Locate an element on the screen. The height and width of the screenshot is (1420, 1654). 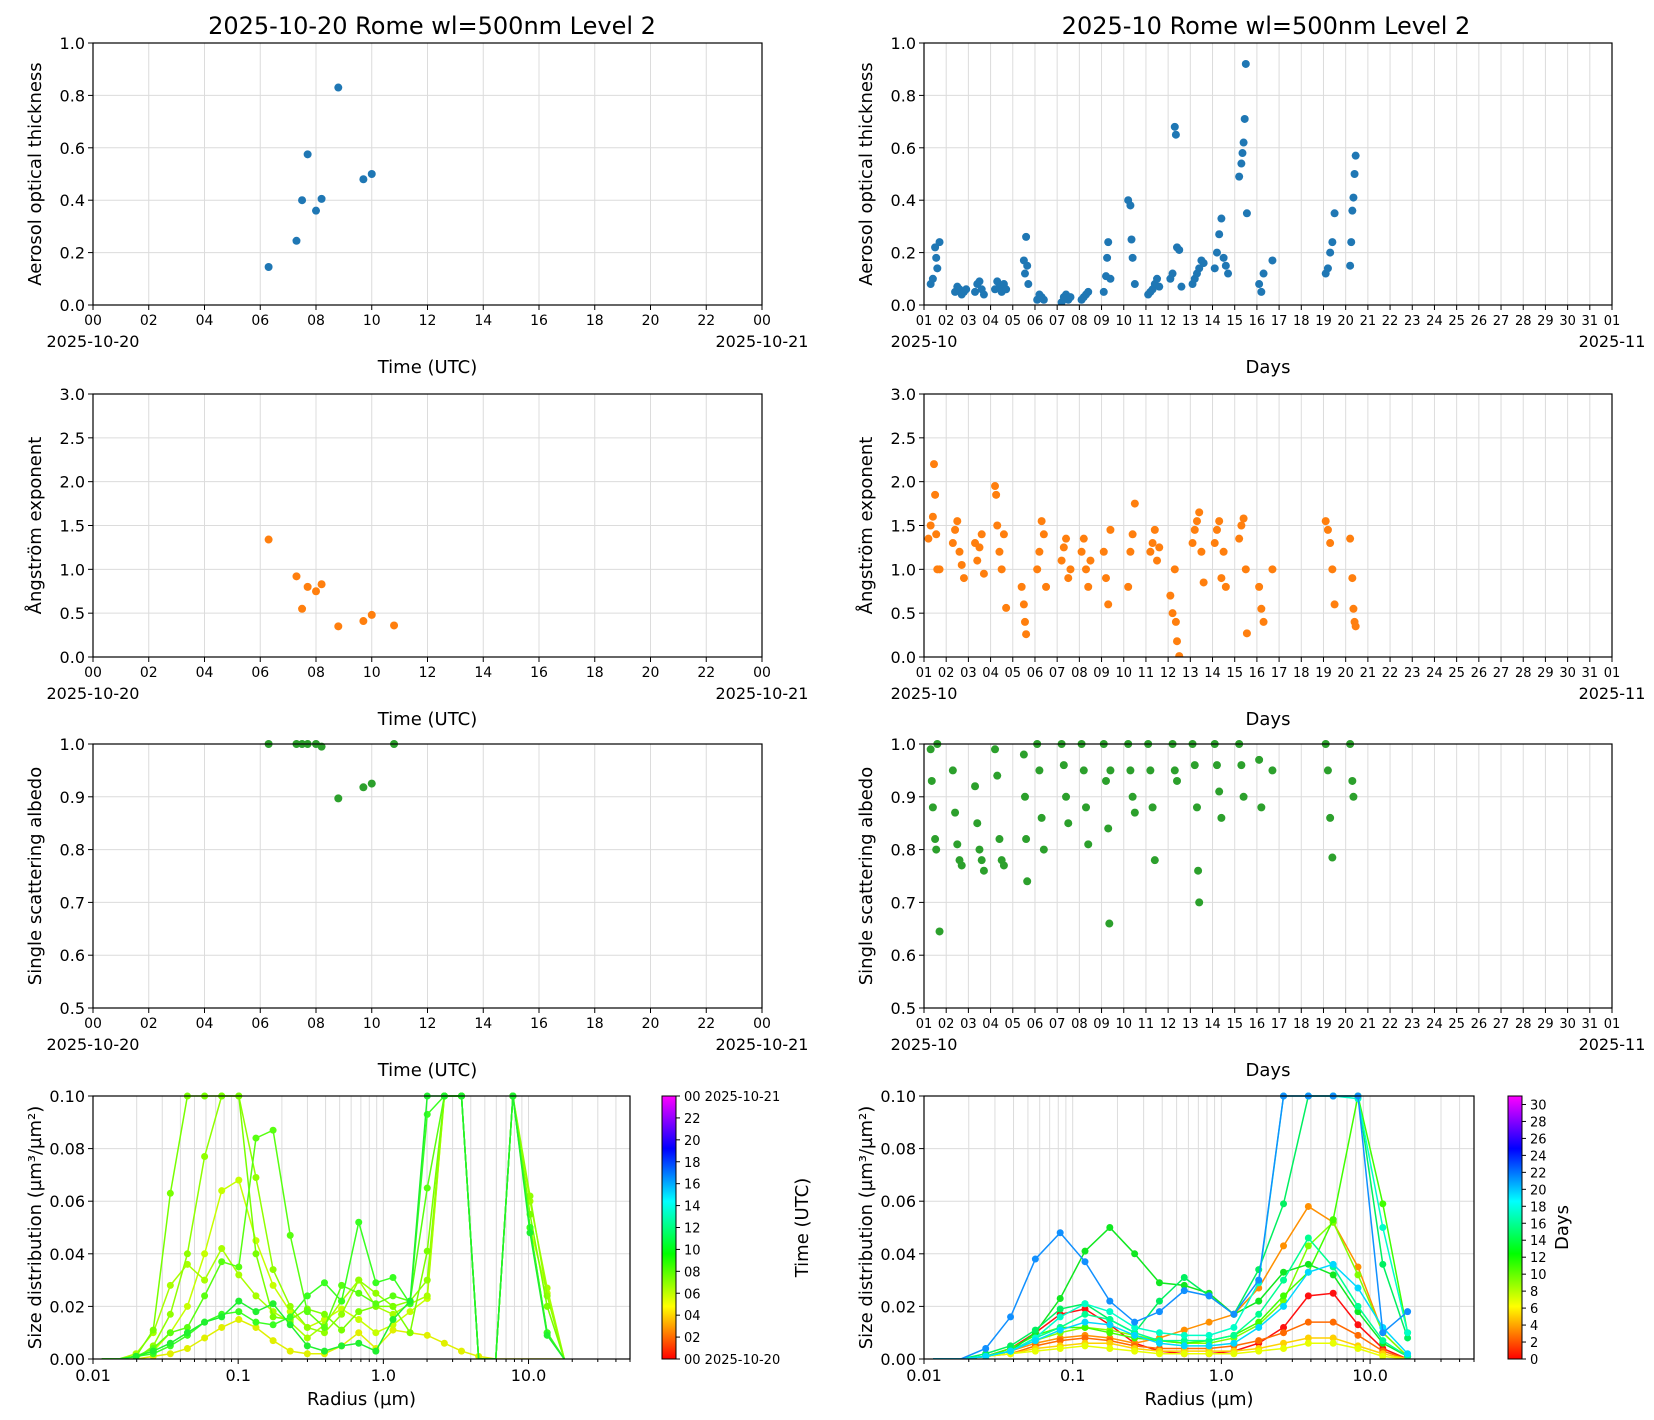
colorbar-tick-label: 28 is located at coordinates (1538, 1122).